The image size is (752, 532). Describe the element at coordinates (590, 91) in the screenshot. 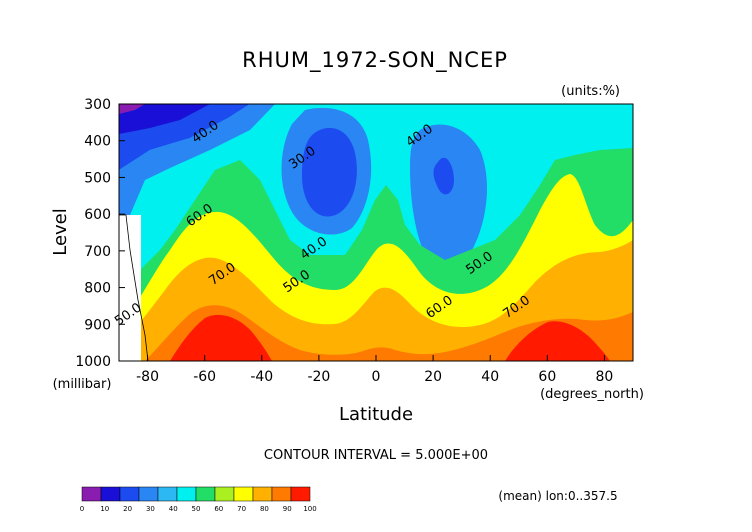

I see `units-label: (units:%)` at that location.